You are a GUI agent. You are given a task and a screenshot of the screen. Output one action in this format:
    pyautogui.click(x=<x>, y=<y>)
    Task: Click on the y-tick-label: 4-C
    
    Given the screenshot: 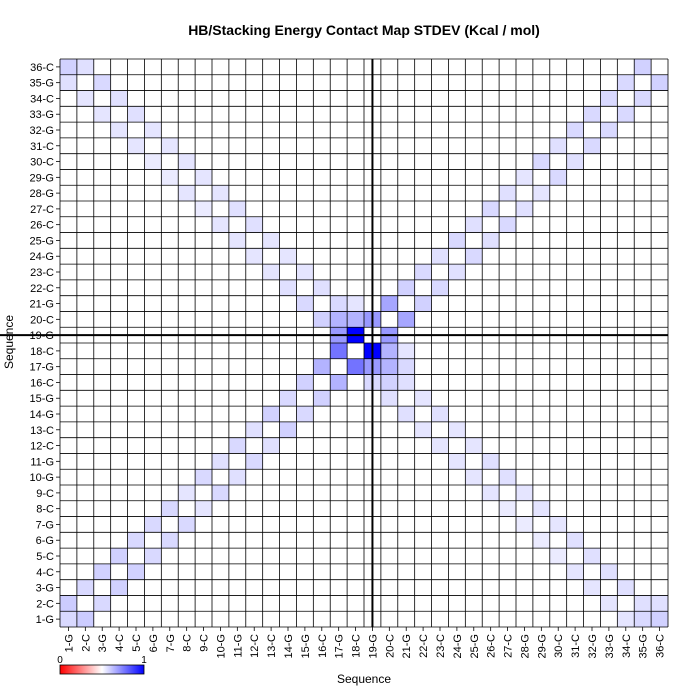 What is the action you would take?
    pyautogui.click(x=45, y=573)
    